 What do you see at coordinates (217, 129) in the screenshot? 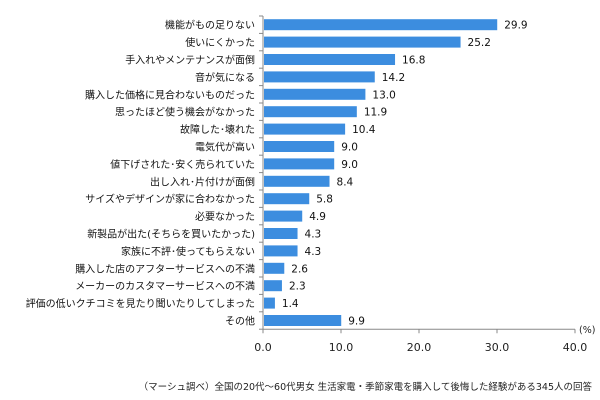
I see `category-label: 故障した･壊れた` at bounding box center [217, 129].